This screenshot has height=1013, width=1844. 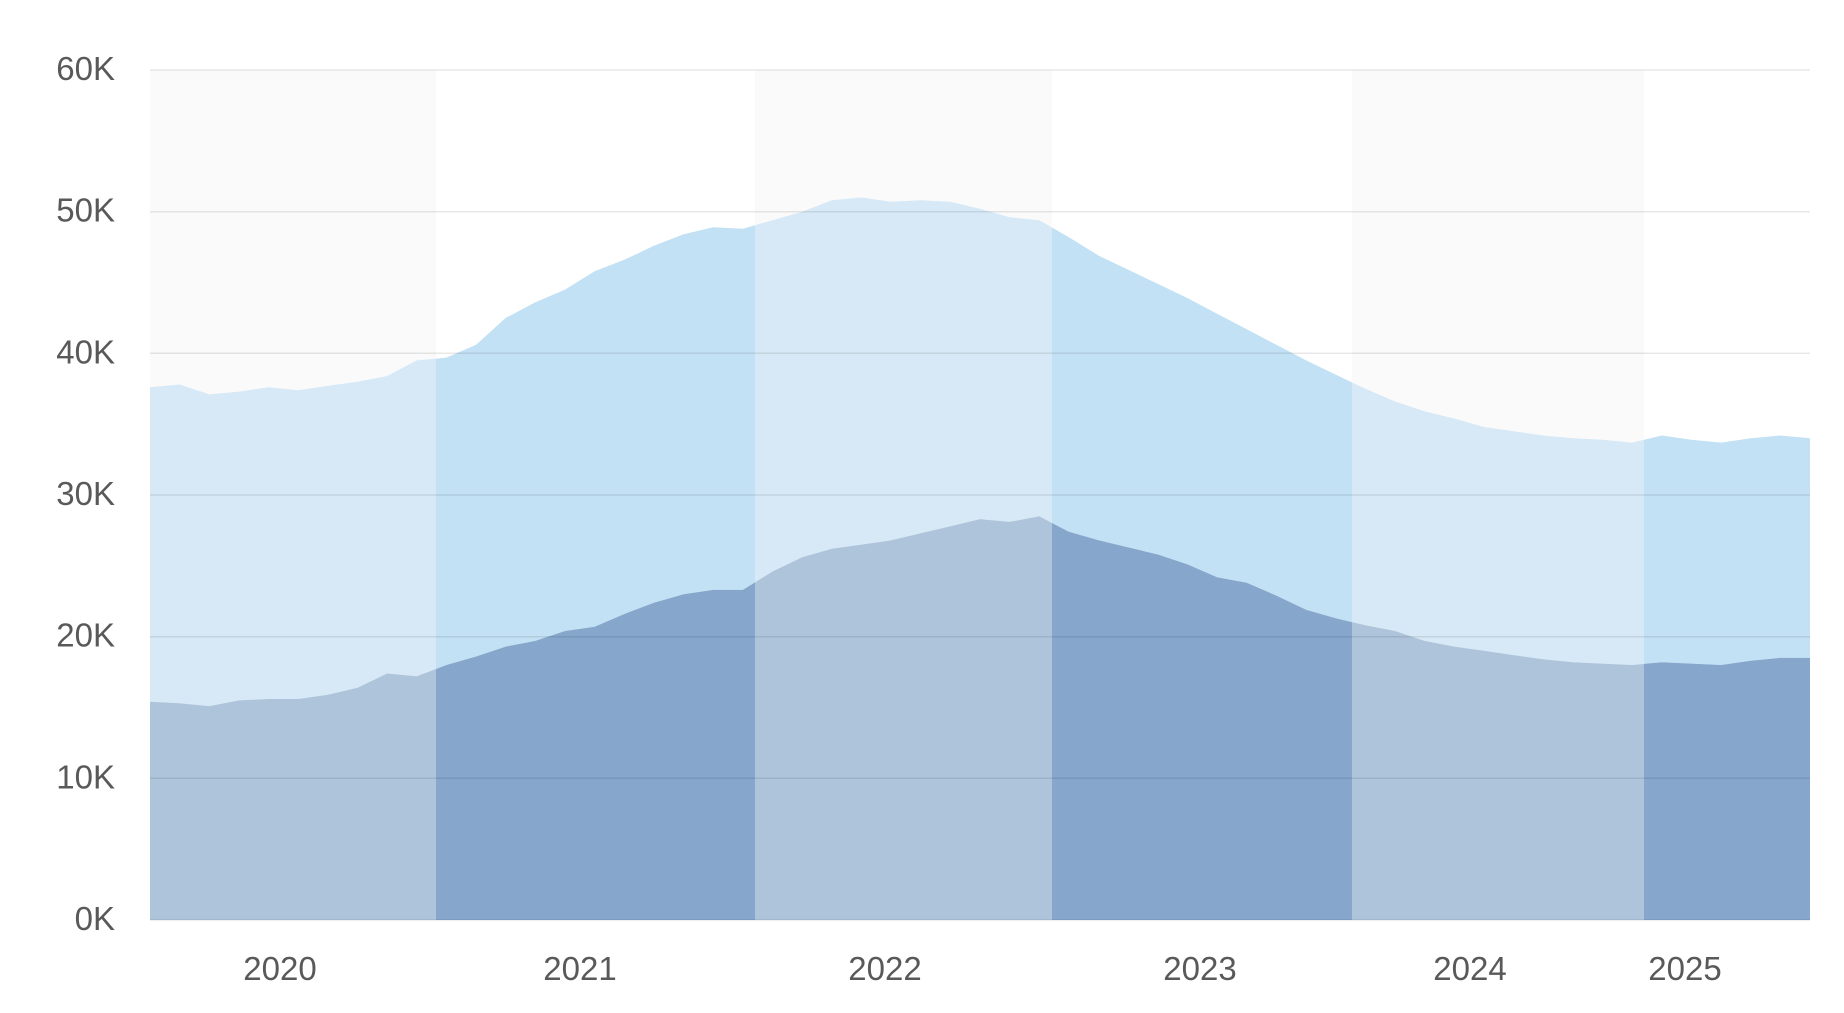 What do you see at coordinates (85, 351) in the screenshot?
I see `y-tick-label-40k: 40K` at bounding box center [85, 351].